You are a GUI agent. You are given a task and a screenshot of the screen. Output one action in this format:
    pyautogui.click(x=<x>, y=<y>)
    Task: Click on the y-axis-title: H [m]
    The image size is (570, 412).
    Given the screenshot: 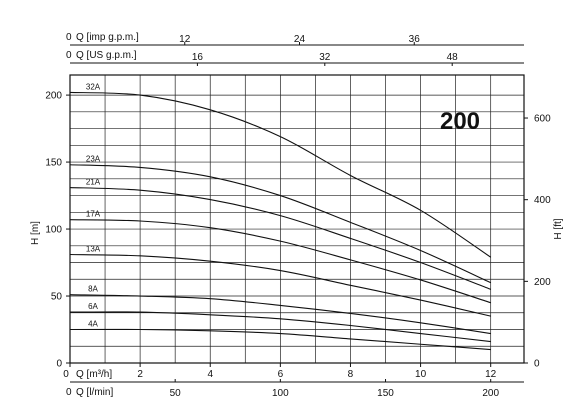 What is the action you would take?
    pyautogui.click(x=35, y=233)
    